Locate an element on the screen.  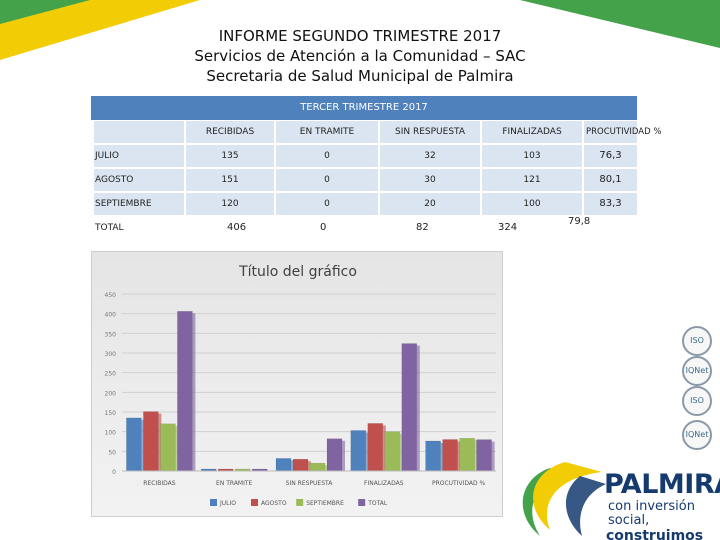
y-tick-label: 100 is located at coordinates (111, 433).